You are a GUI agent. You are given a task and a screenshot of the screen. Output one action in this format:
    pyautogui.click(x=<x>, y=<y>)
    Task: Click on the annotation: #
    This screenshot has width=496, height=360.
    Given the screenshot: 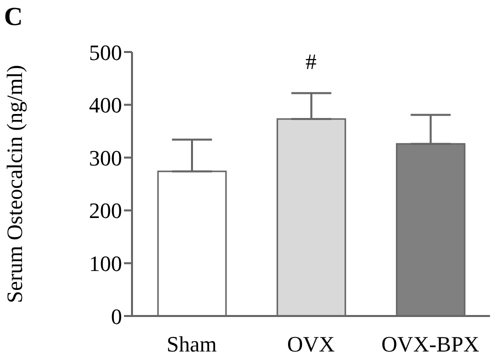 What is the action you would take?
    pyautogui.click(x=311, y=61)
    